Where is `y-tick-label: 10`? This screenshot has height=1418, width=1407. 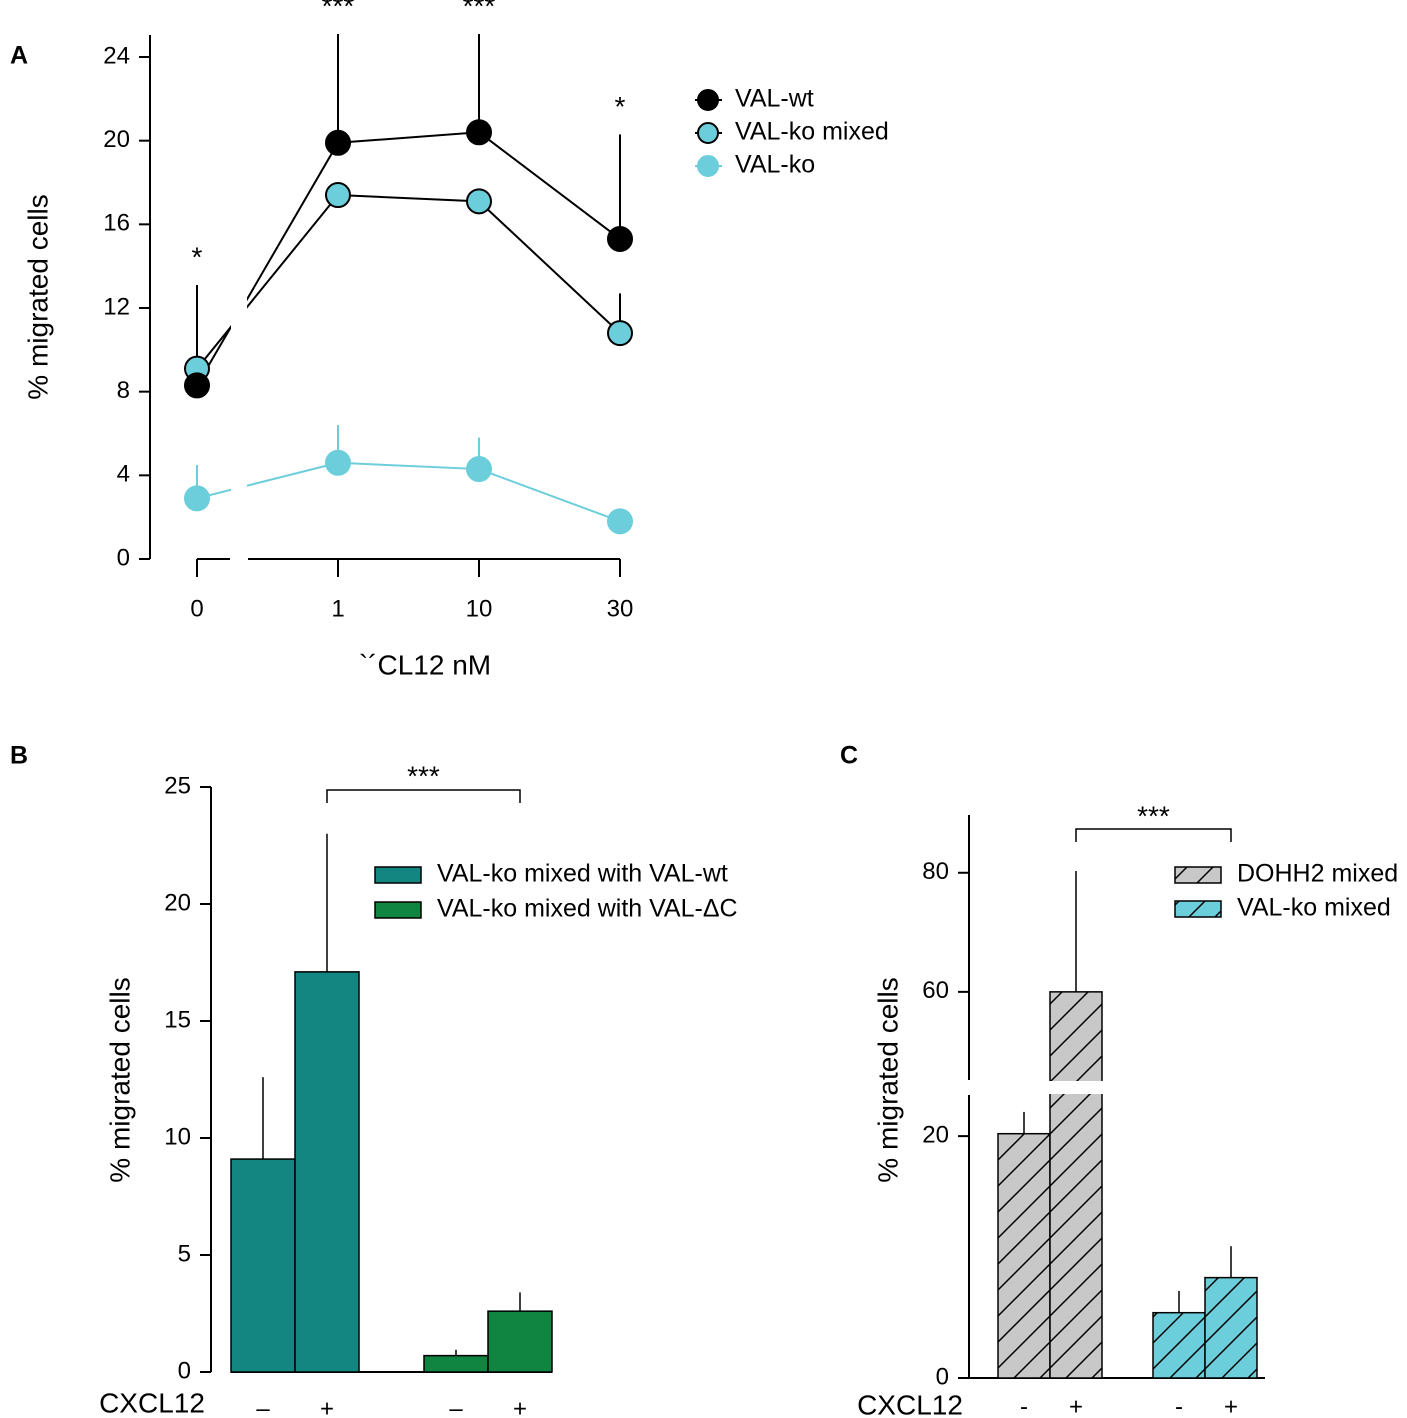
y-tick-label: 10 is located at coordinates (177, 1136).